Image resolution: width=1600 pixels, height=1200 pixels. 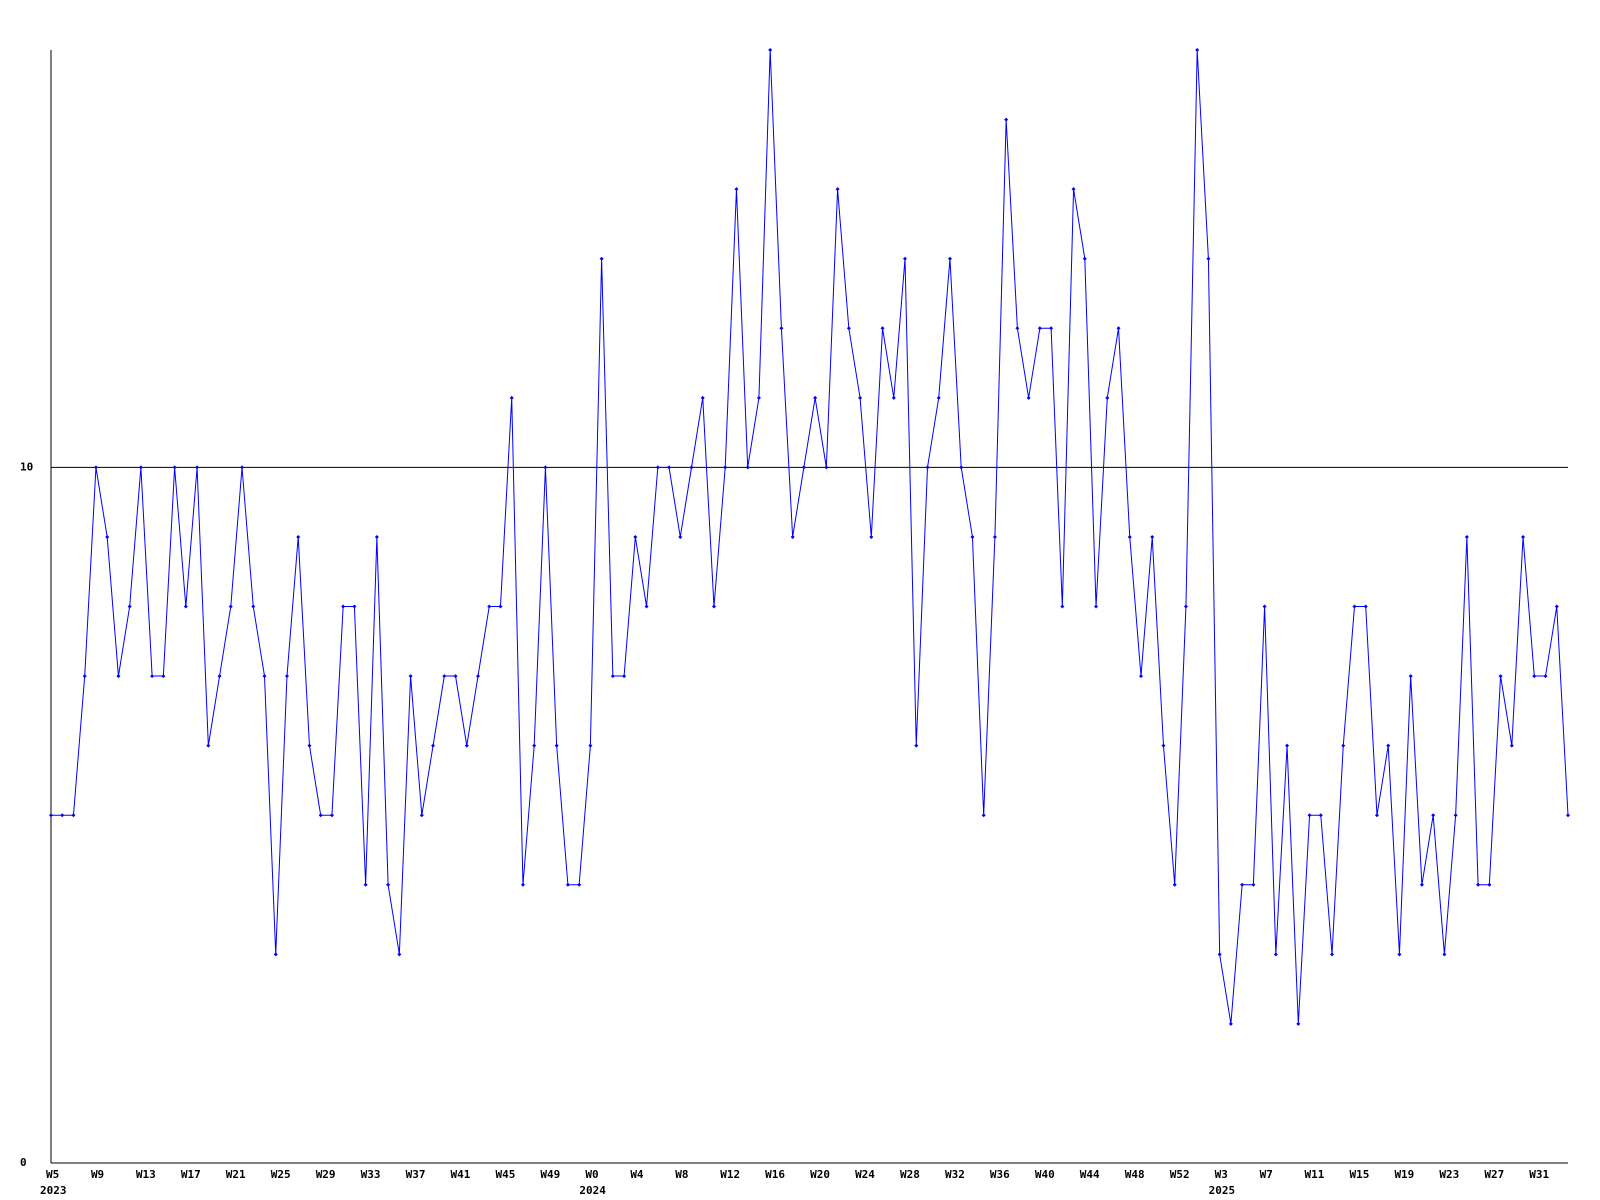 I want to click on x-tick-label: W17, so click(x=191, y=1174).